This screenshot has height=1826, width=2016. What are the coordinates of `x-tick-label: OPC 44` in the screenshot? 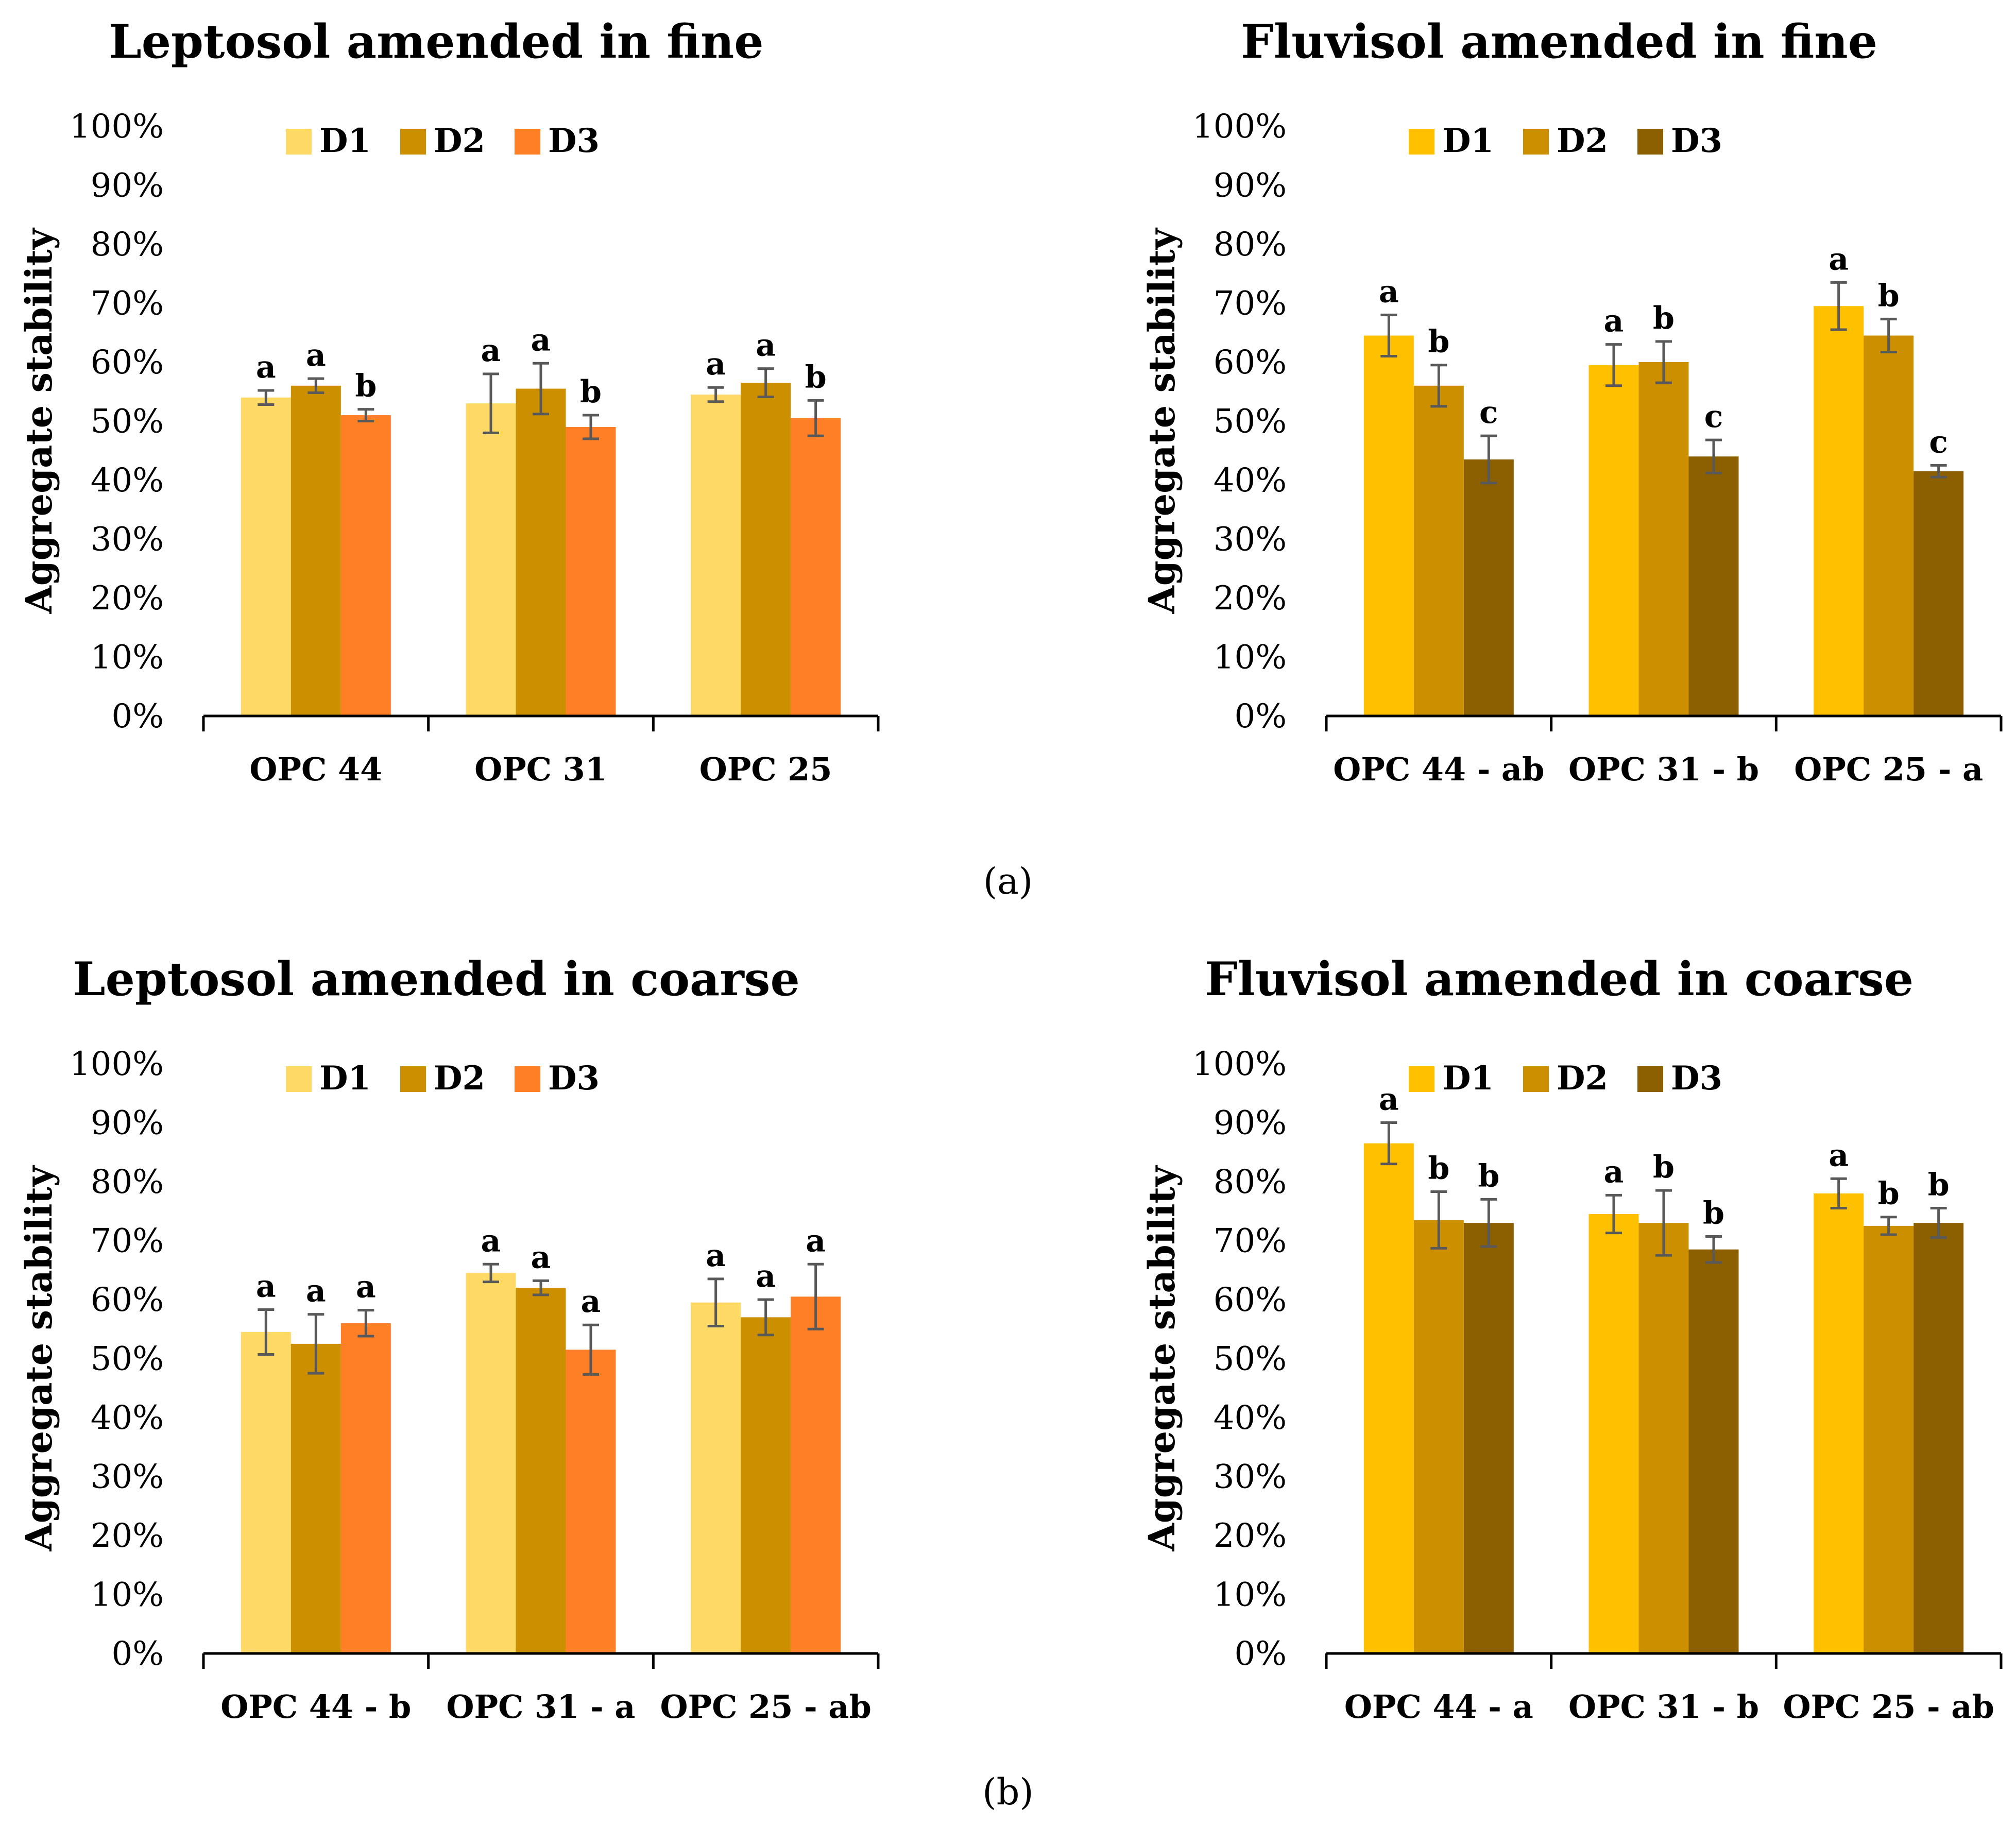 It's located at (315, 769).